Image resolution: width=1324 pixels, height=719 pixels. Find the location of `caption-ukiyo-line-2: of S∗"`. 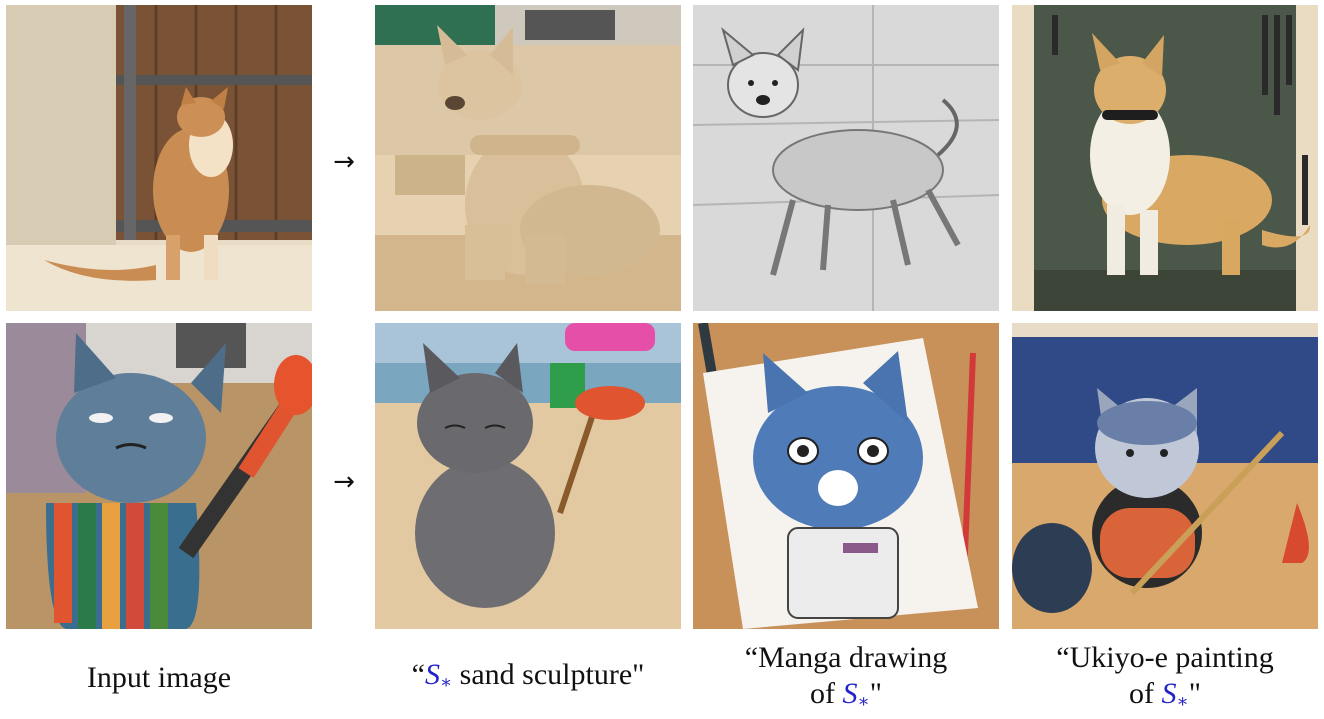

caption-ukiyo-line-2: of S∗" is located at coordinates (1165, 694).